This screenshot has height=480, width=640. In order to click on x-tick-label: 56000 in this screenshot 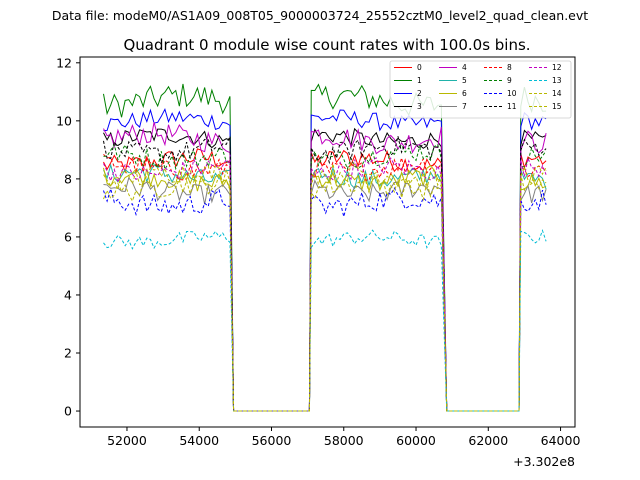, I will do `click(272, 440)`.